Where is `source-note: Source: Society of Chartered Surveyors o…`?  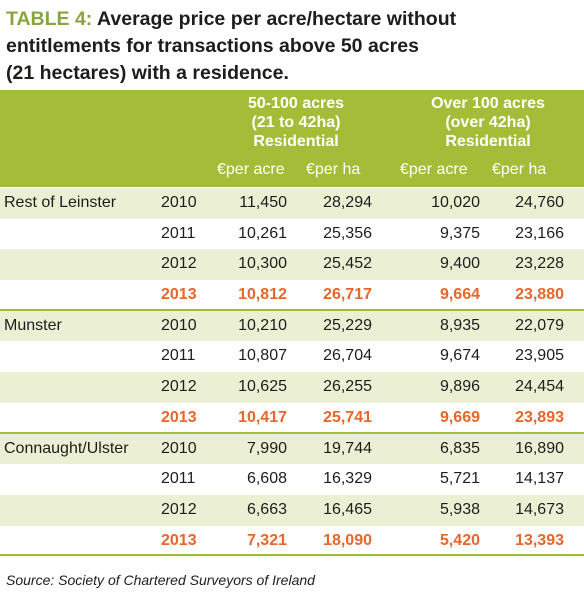
source-note: Source: Society of Chartered Surveyors o… is located at coordinates (160, 580).